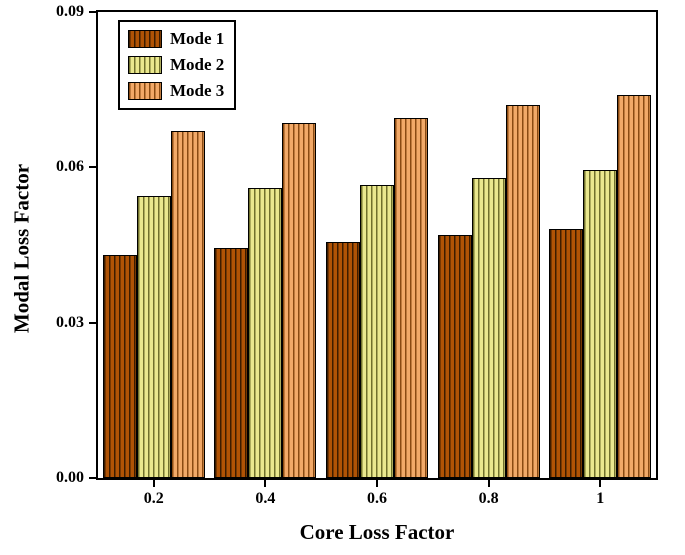 The width and height of the screenshot is (685, 555). What do you see at coordinates (70, 167) in the screenshot?
I see `y-tick-label: 0.06` at bounding box center [70, 167].